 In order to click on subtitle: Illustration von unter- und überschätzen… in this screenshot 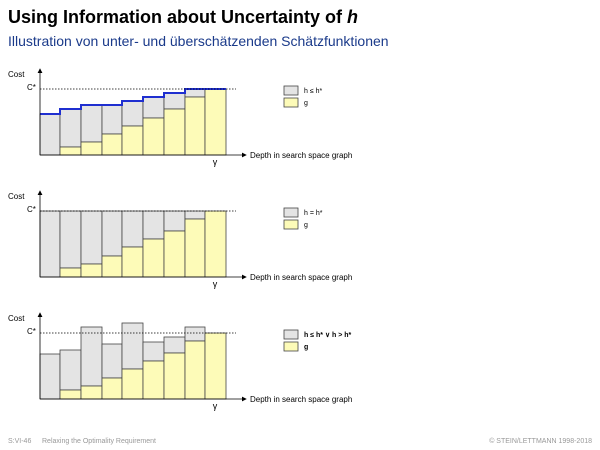, I will do `click(198, 41)`.